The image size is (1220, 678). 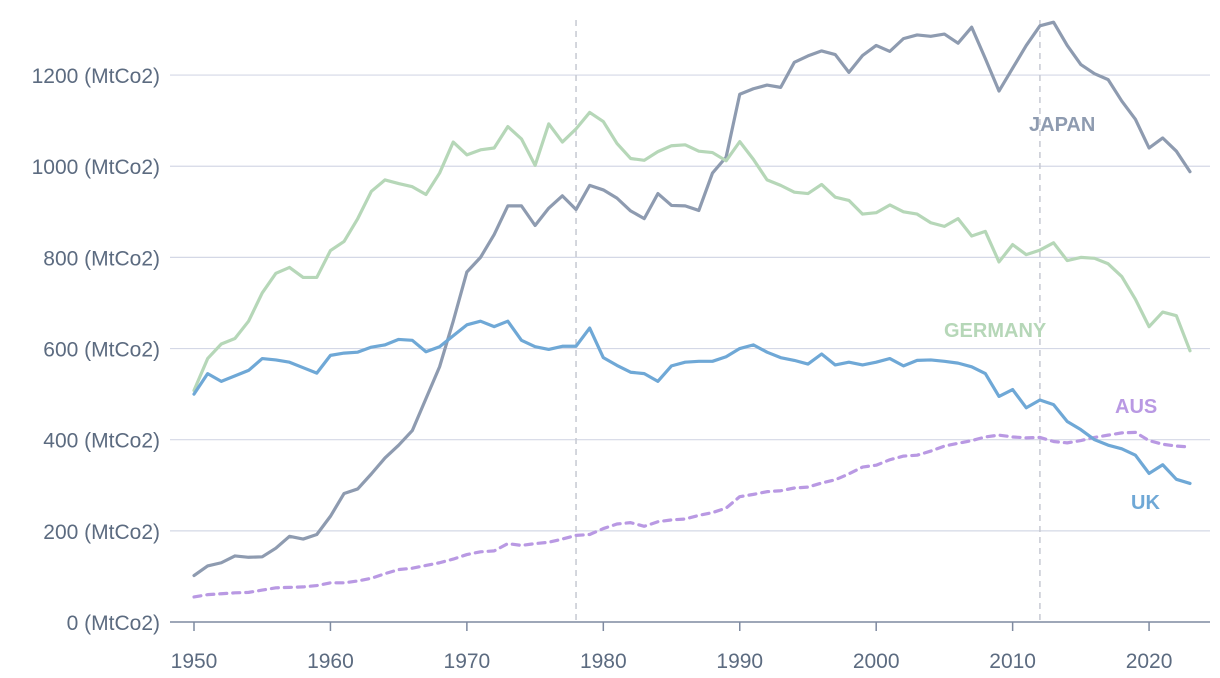 What do you see at coordinates (101, 350) in the screenshot?
I see `y-tick-label: 600 (MtCo2)` at bounding box center [101, 350].